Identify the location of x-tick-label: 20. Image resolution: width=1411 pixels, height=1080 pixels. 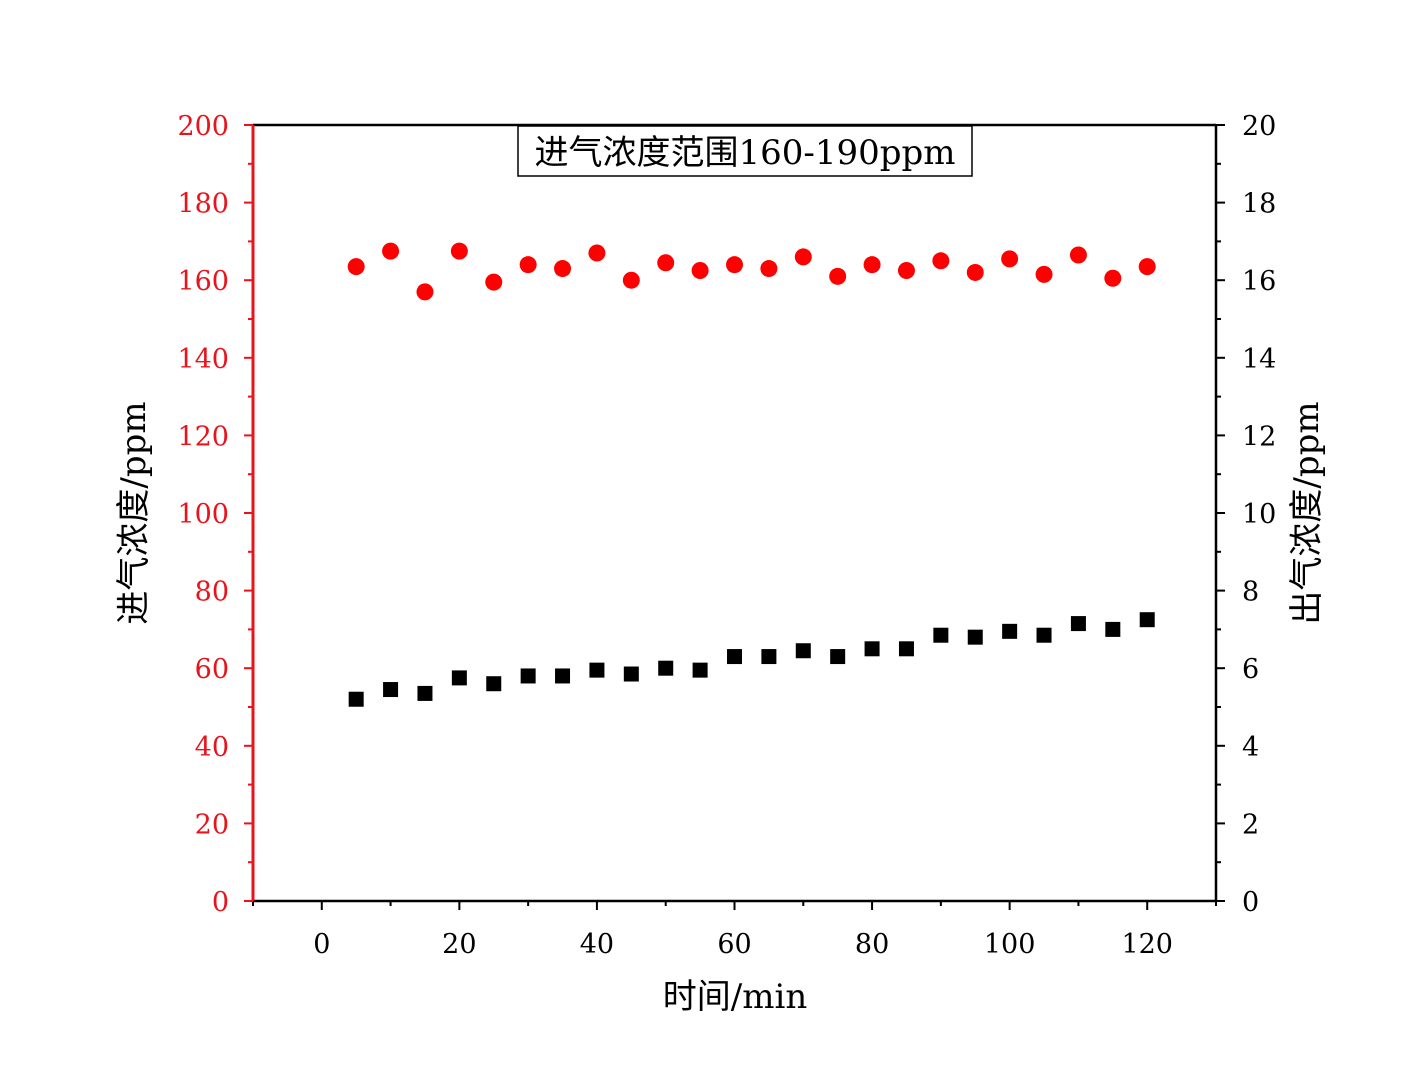
(459, 944).